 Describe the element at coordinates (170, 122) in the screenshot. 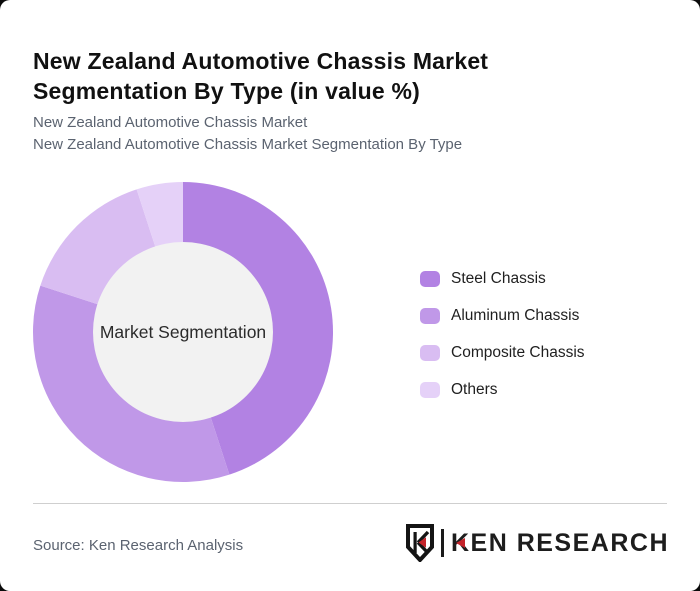

I see `subtitle-line-1: New Zealand Automotive Chassis Market` at that location.